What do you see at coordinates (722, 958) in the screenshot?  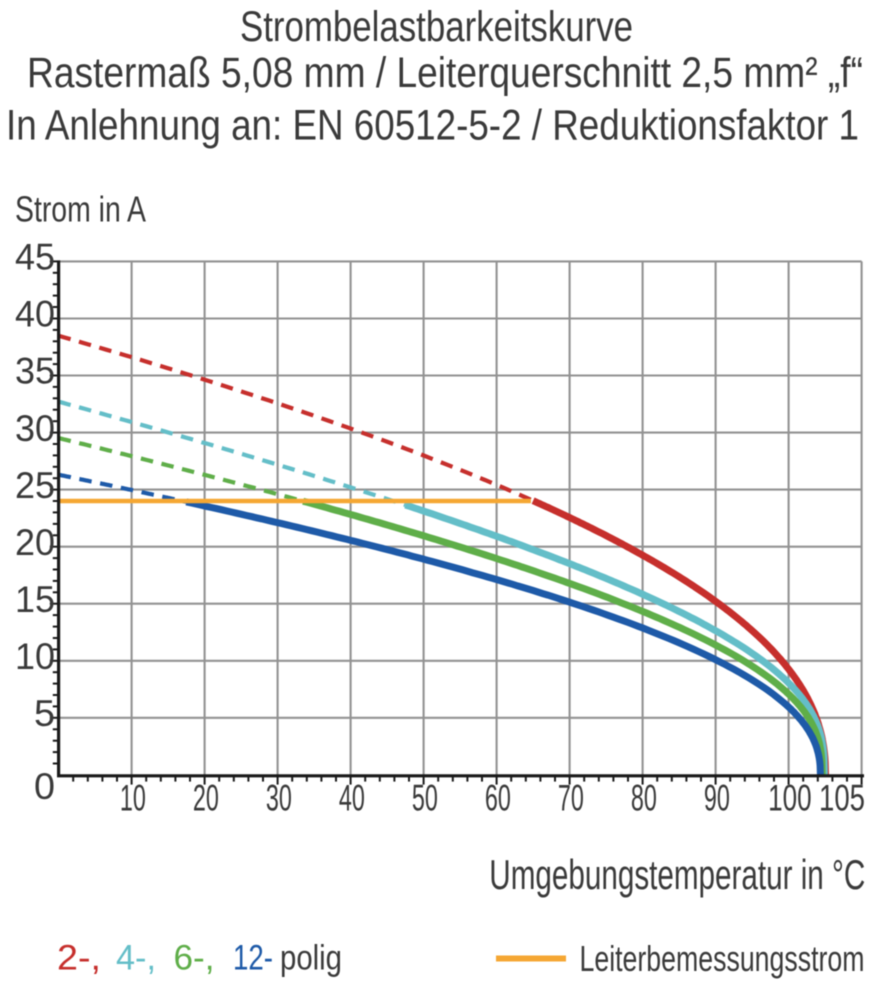 I see `svg-text: Leiterbemessungsstrom` at bounding box center [722, 958].